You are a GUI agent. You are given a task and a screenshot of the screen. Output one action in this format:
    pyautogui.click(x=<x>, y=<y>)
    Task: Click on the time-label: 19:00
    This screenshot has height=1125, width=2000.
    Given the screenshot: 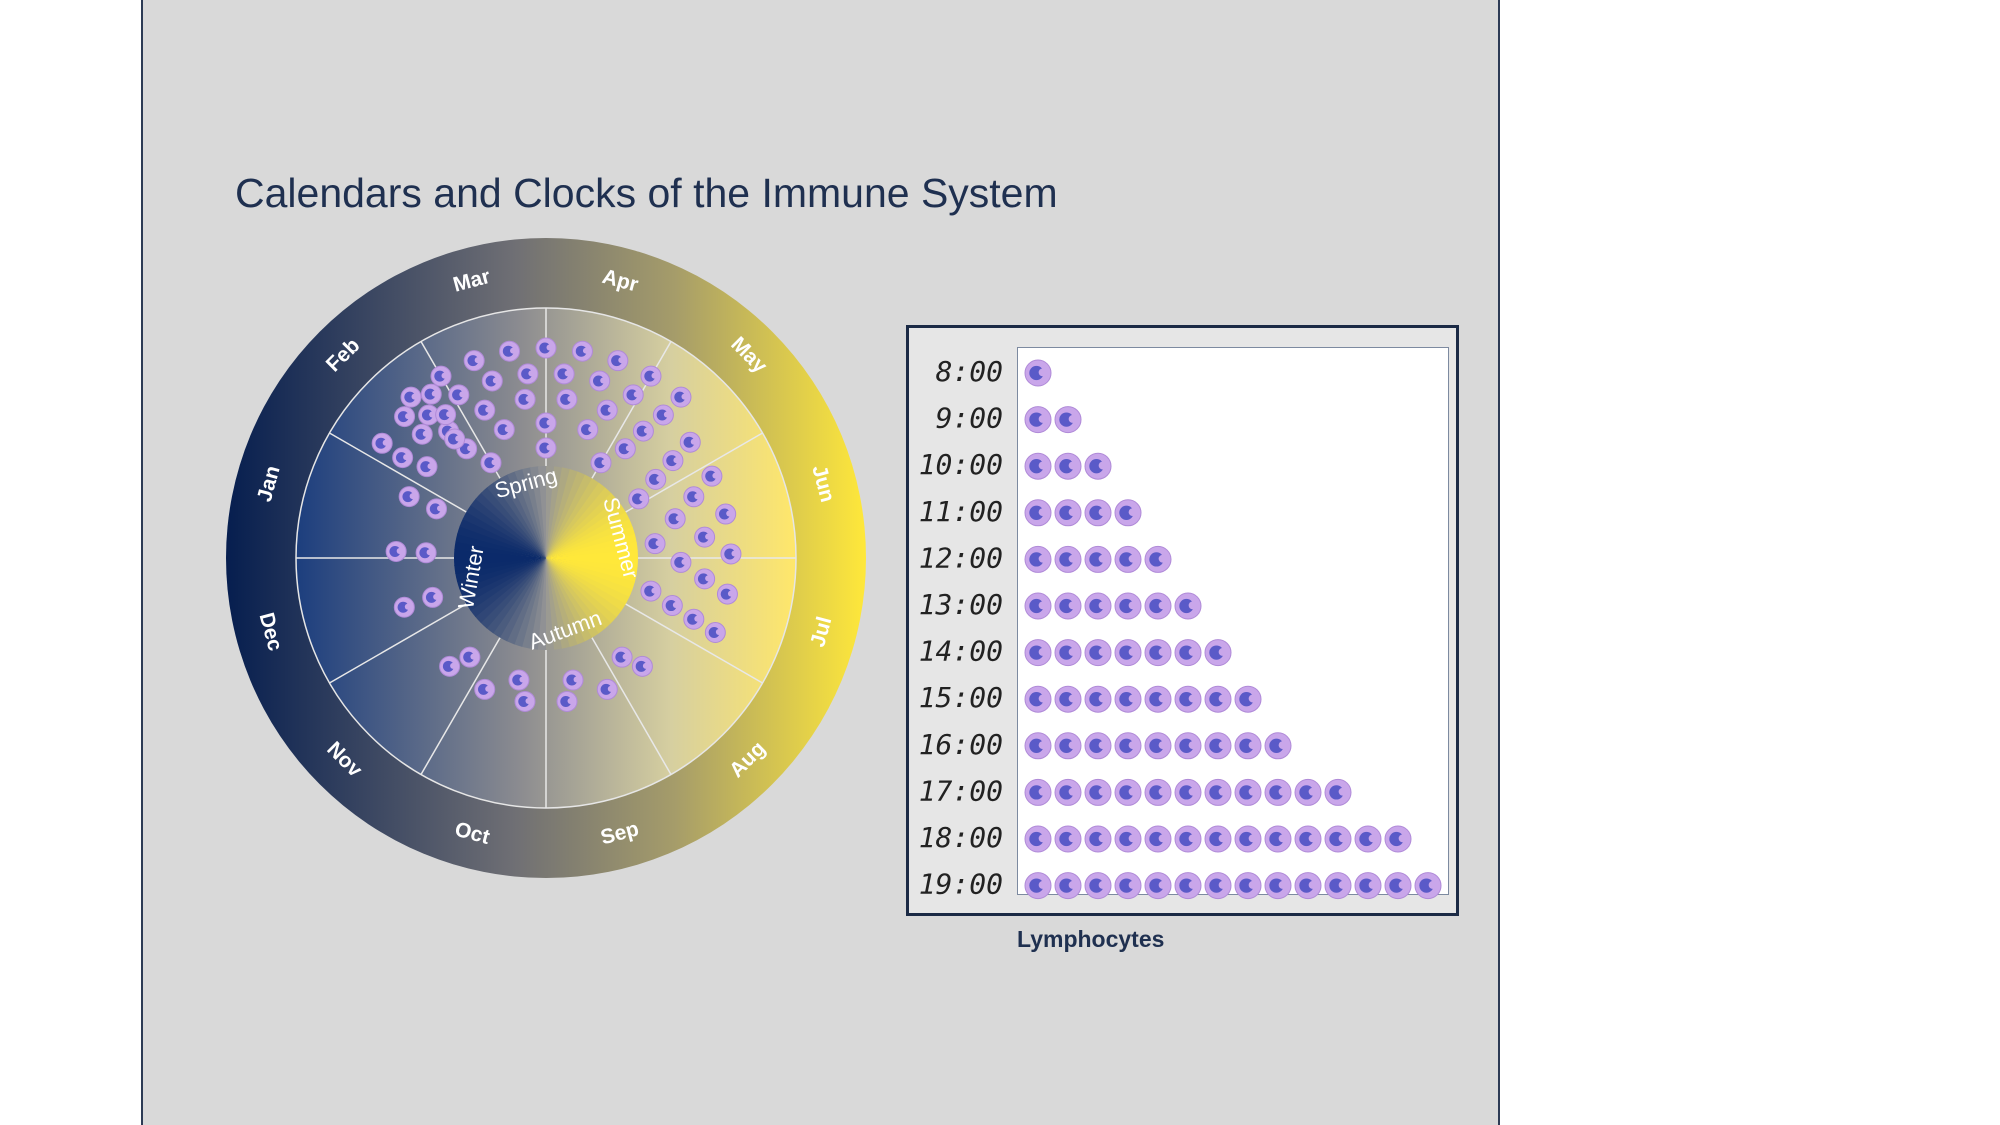 What is the action you would take?
    pyautogui.click(x=961, y=884)
    